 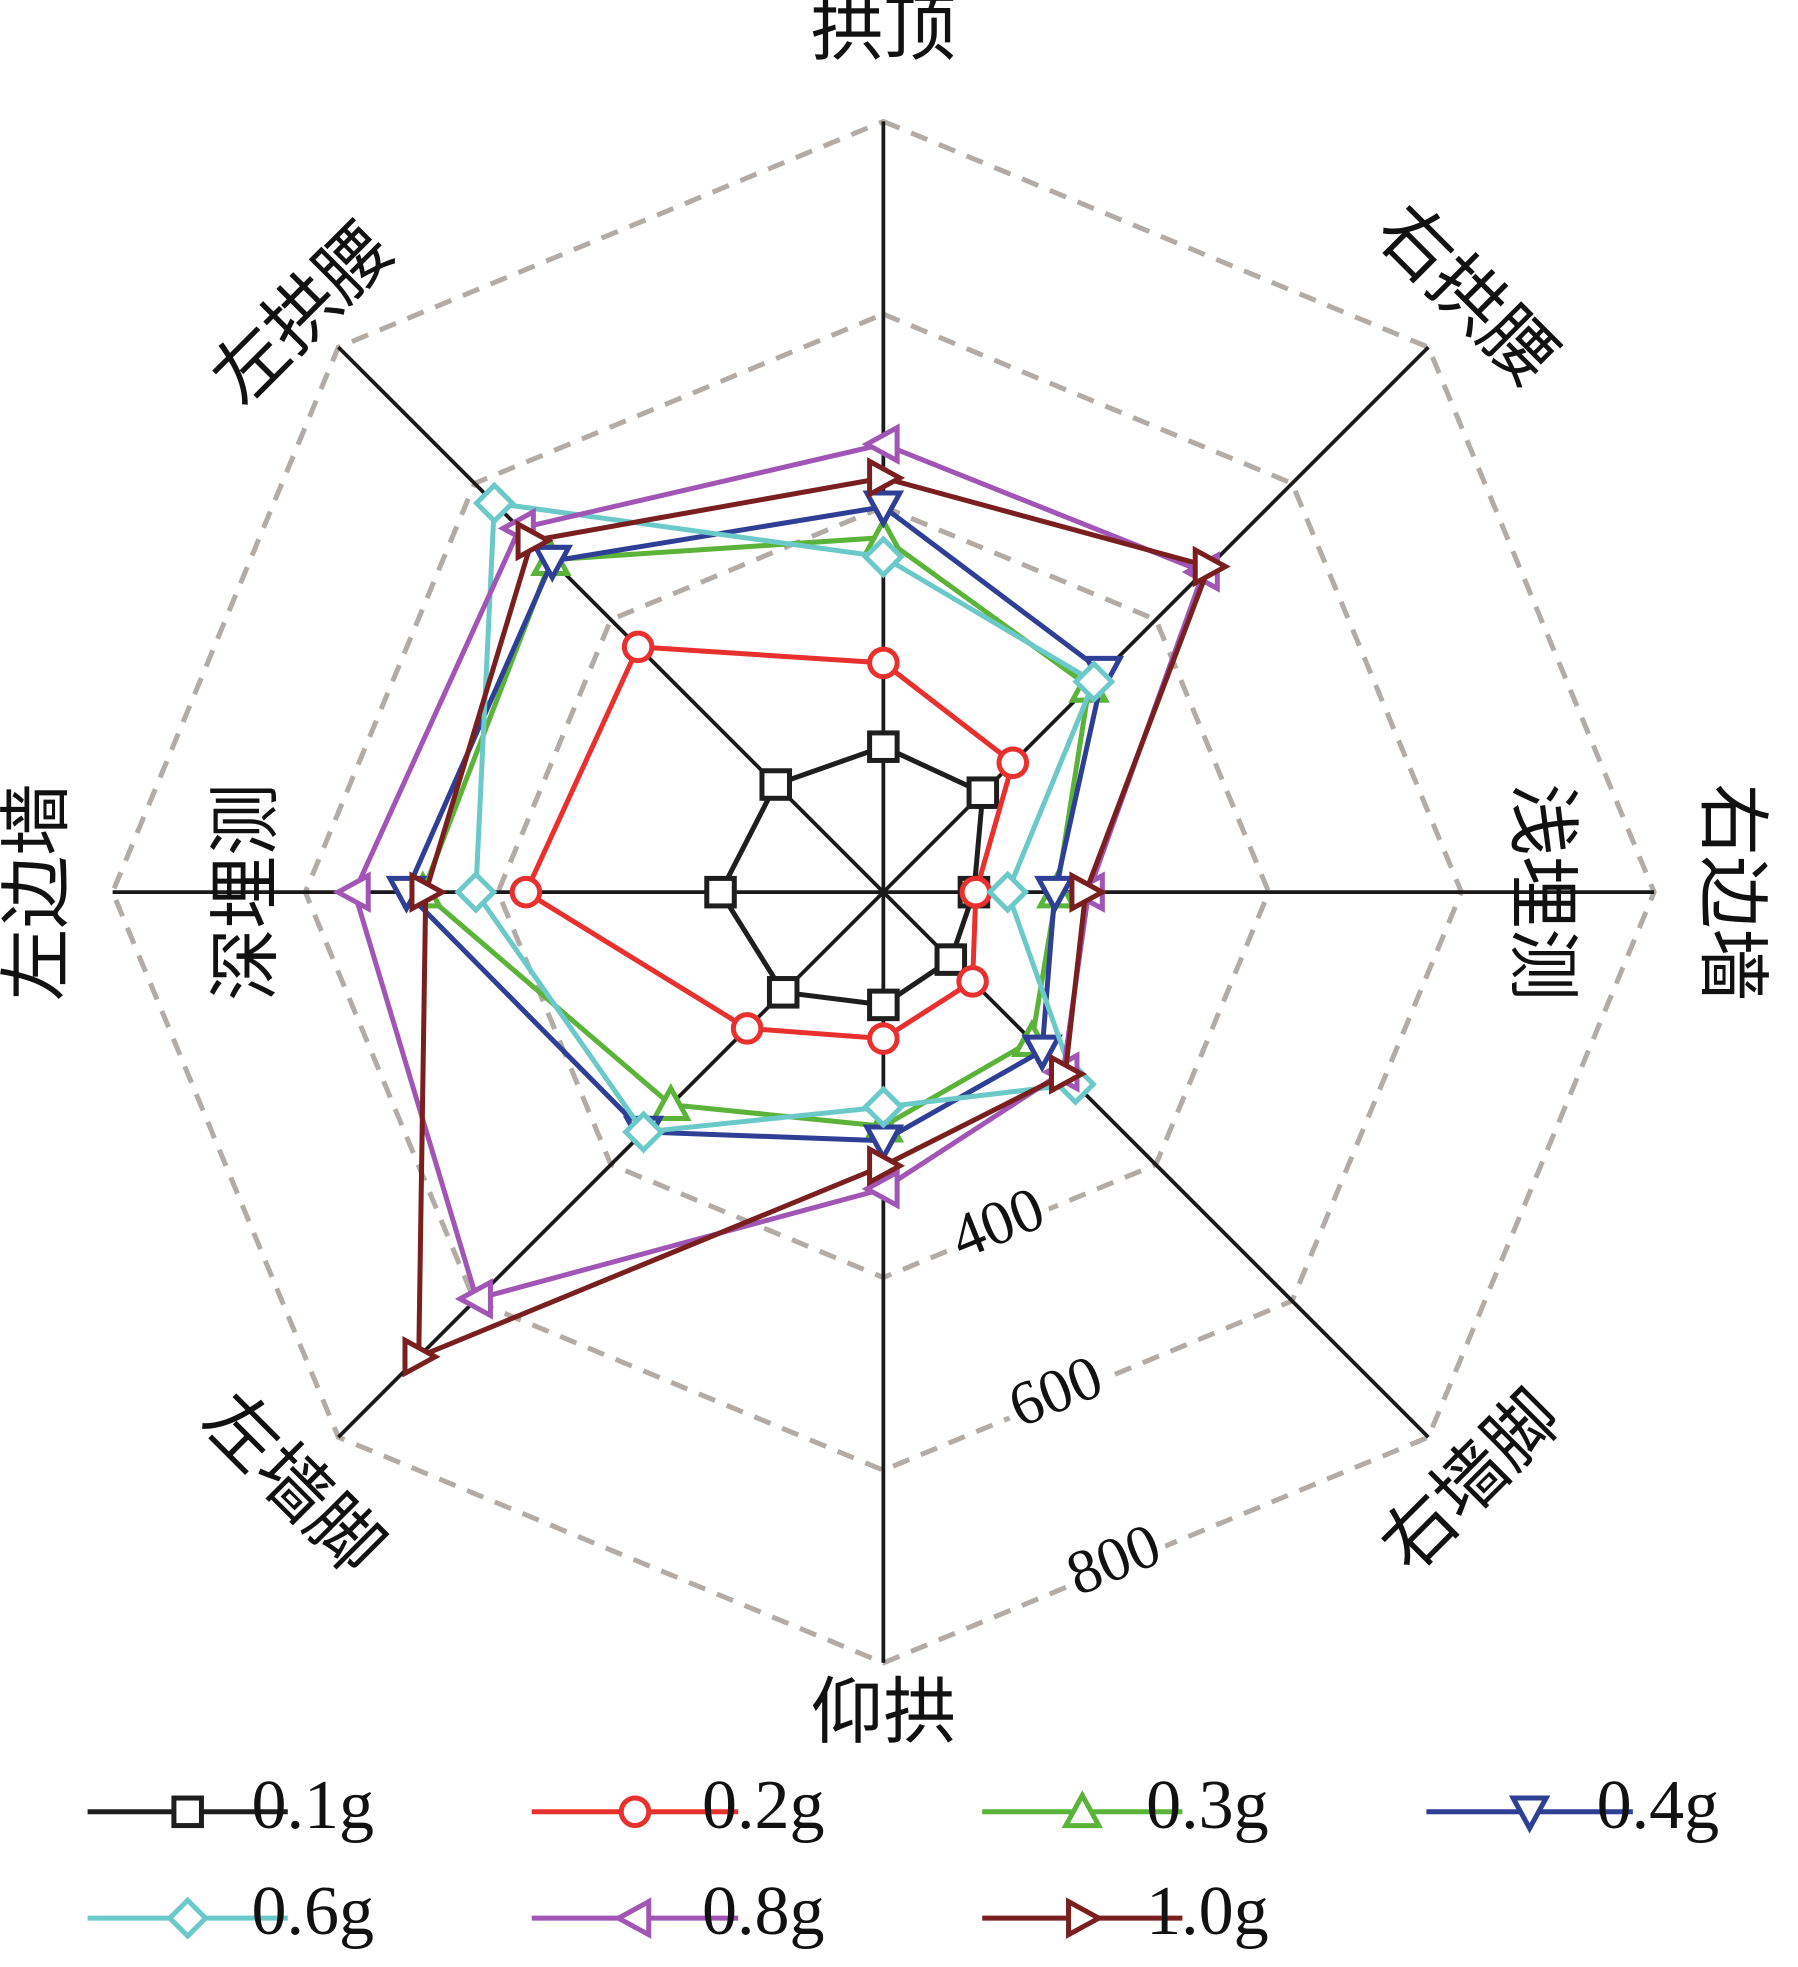 What do you see at coordinates (883, 1712) in the screenshot?
I see `category-label: 仰拱` at bounding box center [883, 1712].